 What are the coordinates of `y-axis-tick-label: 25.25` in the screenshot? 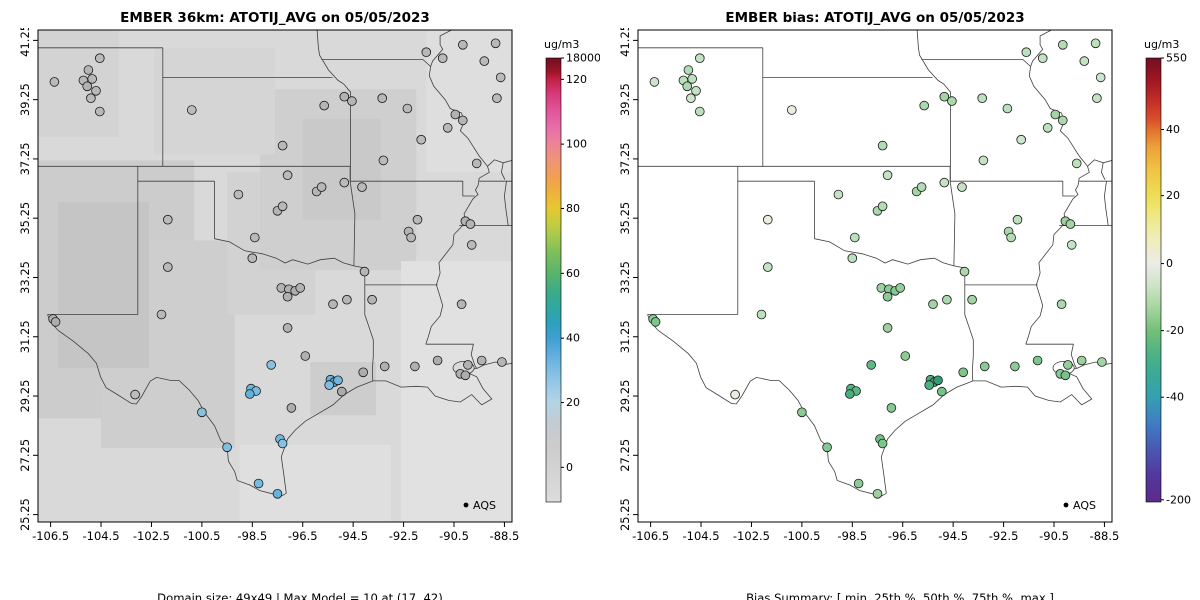 It's located at (625, 514).